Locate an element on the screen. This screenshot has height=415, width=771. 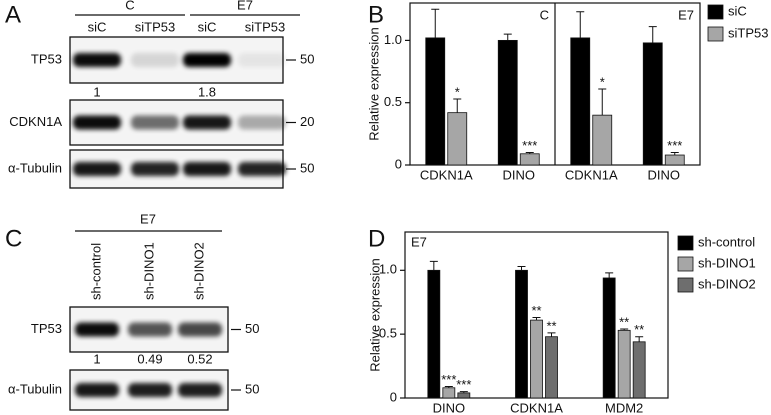
lane-label: siTP53 is located at coordinates (155, 26).